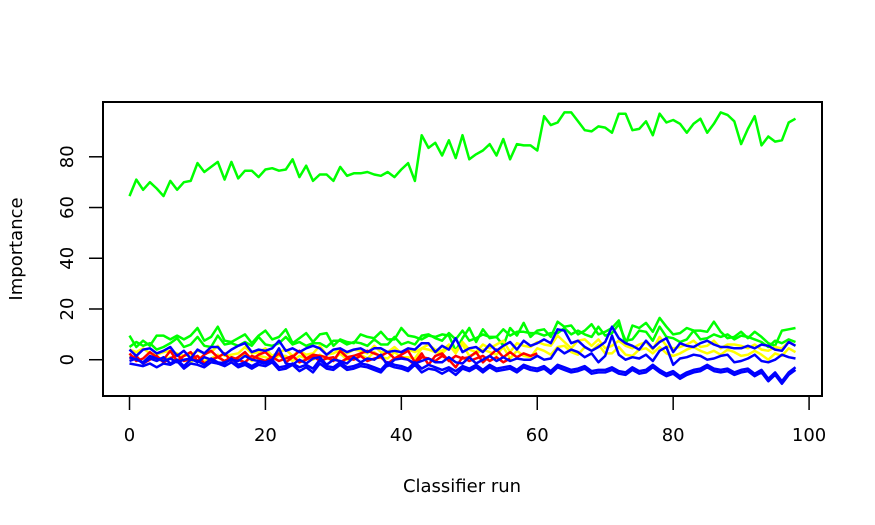  I want to click on x-tick-label: 80, so click(673, 435).